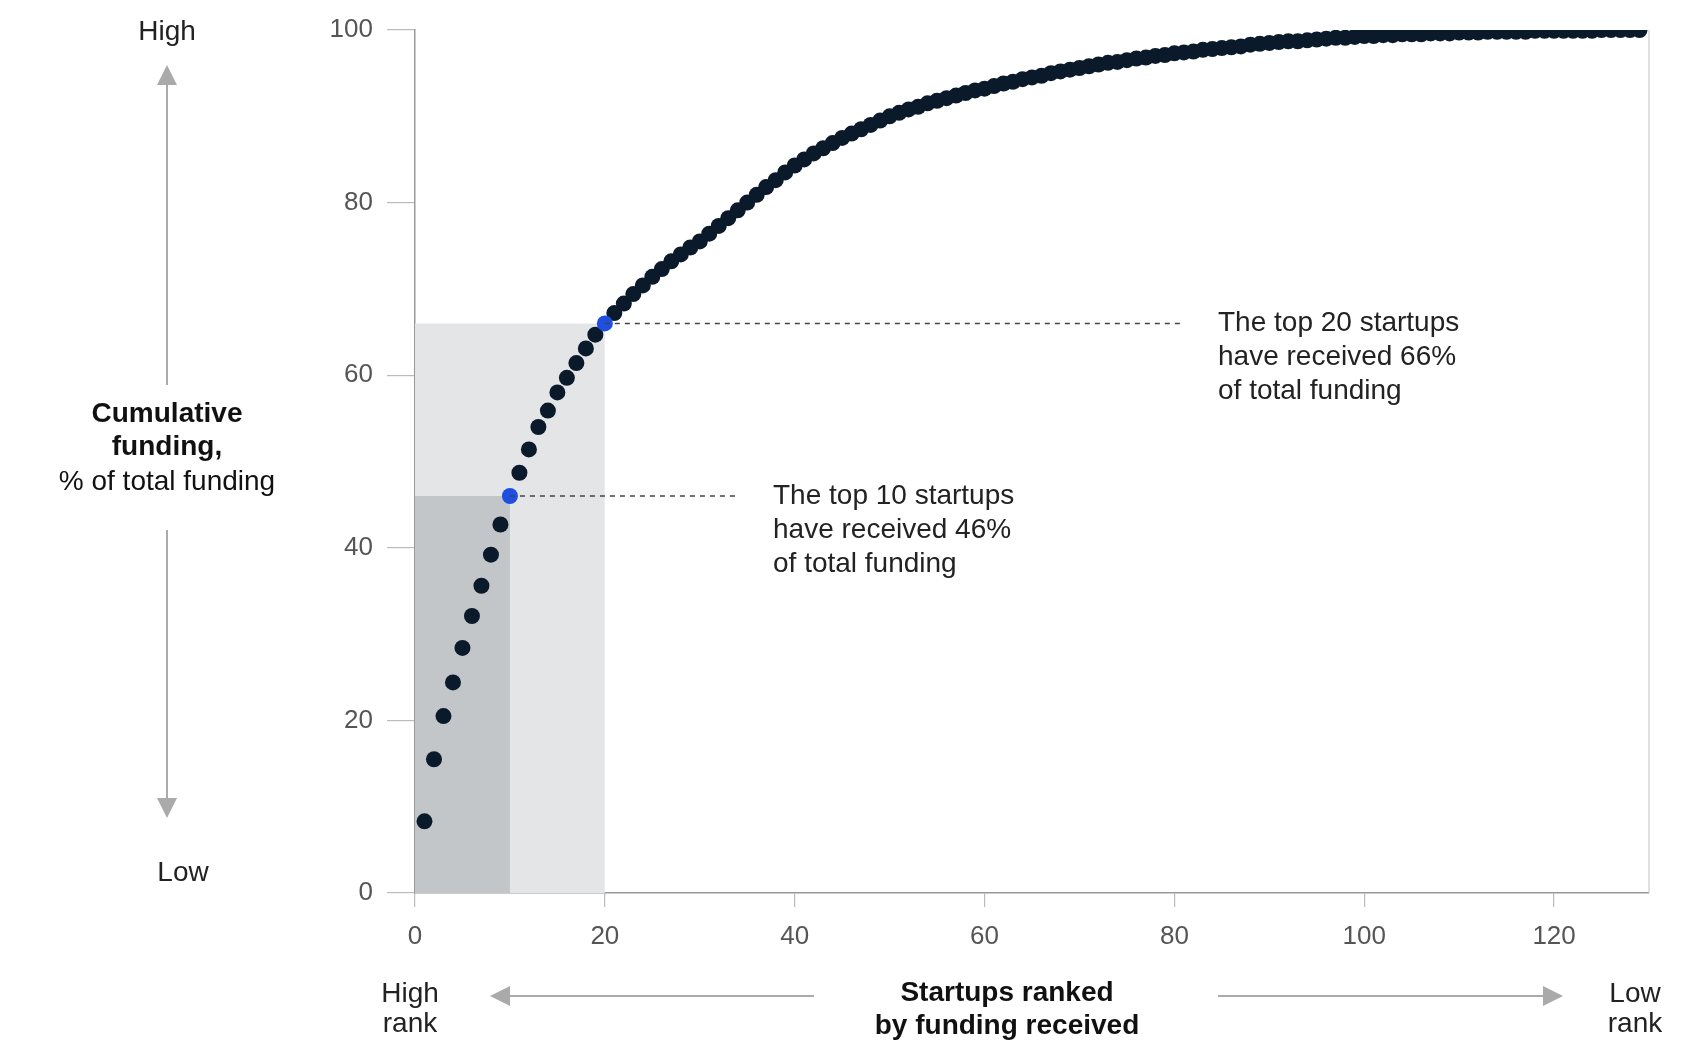  What do you see at coordinates (1364, 934) in the screenshot?
I see `x-tick-label: 100` at bounding box center [1364, 934].